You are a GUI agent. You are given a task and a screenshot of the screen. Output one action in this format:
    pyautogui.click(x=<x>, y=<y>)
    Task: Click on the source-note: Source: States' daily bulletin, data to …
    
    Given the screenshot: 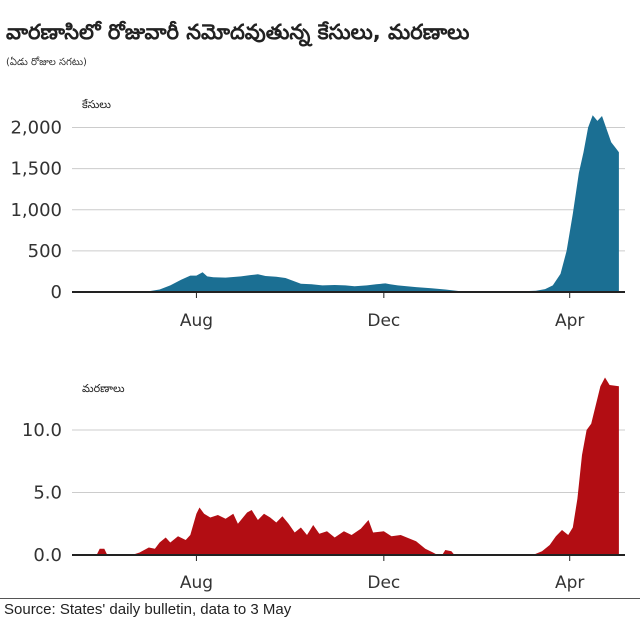 What is the action you would take?
    pyautogui.click(x=148, y=609)
    